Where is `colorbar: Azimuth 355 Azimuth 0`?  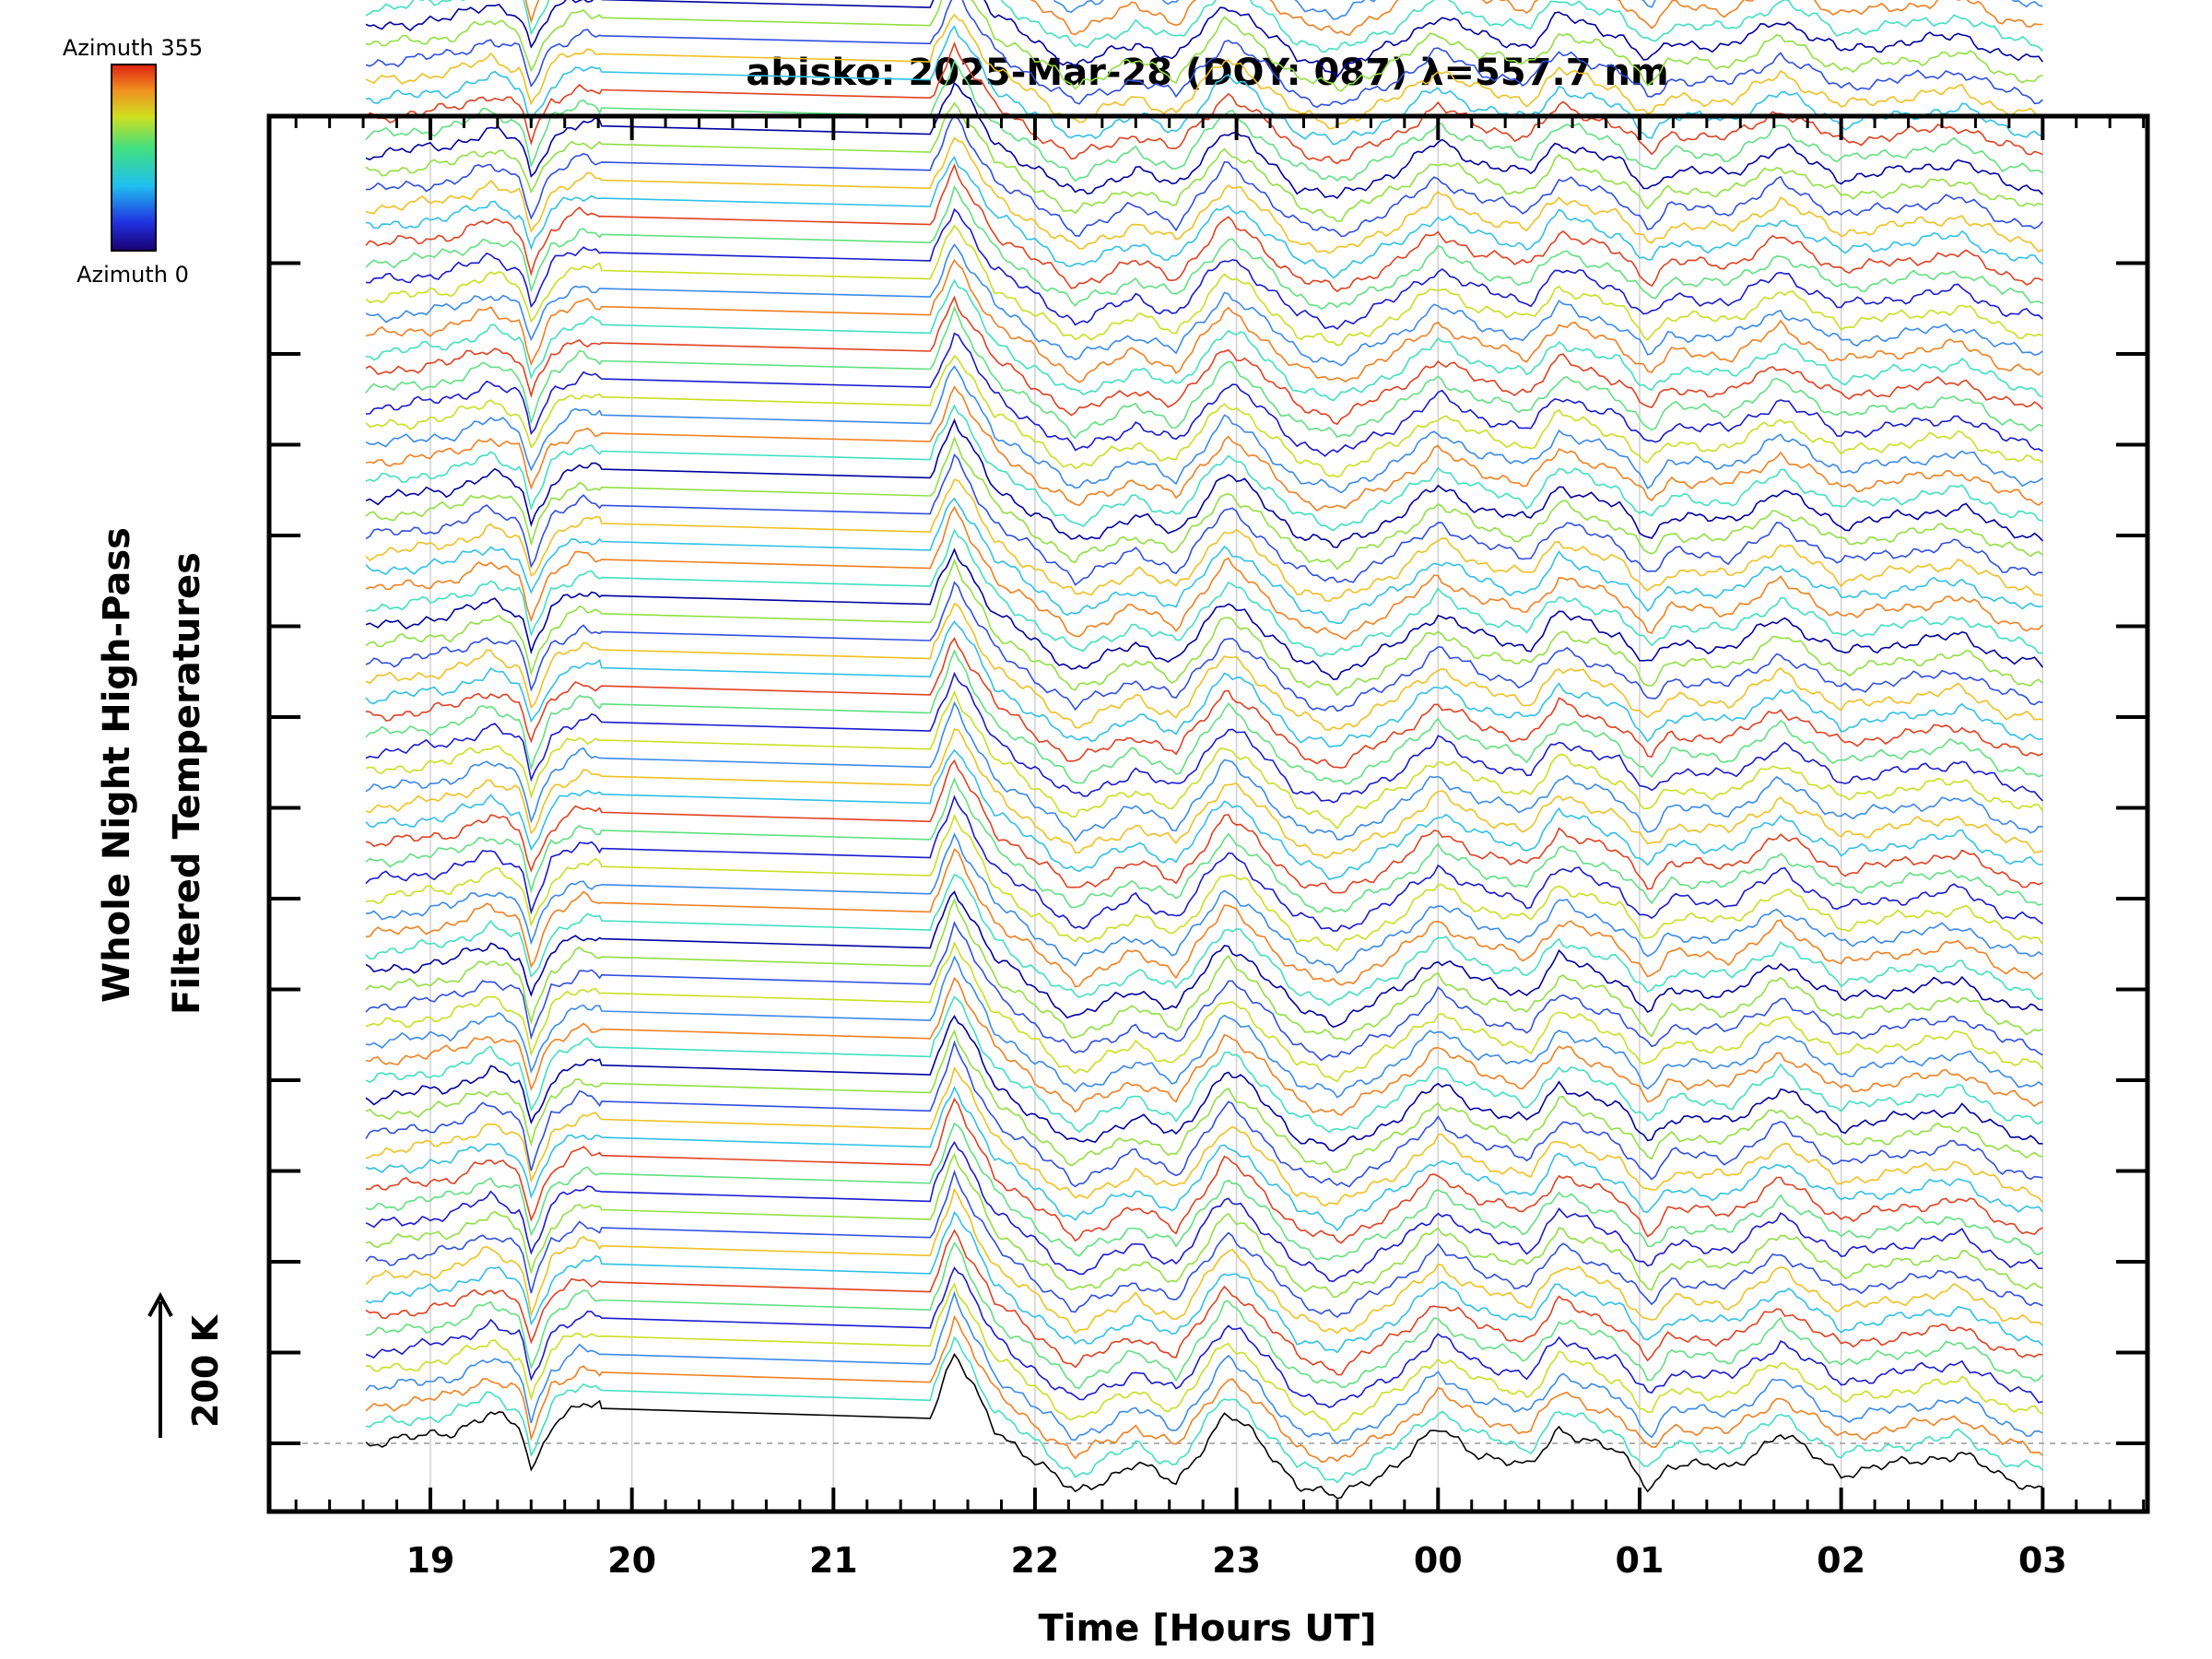
colorbar: Azimuth 355 Azimuth 0 is located at coordinates (133, 161).